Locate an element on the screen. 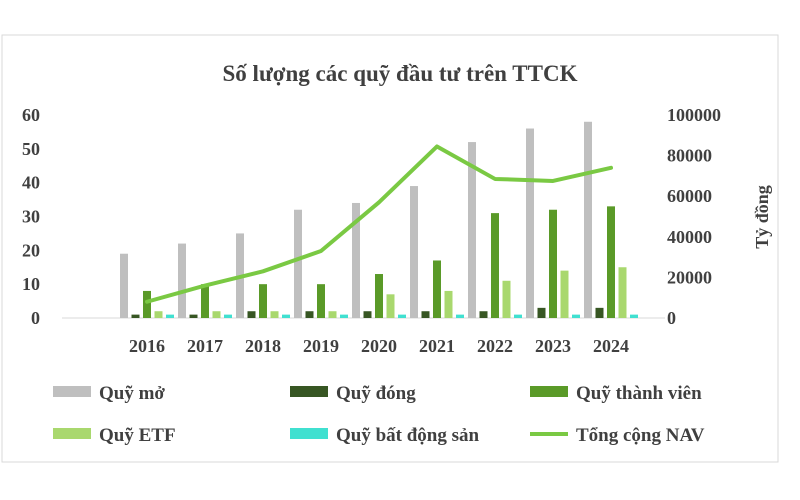 Image resolution: width=800 pixels, height=500 pixels. y-tick-label: 20 is located at coordinates (31, 250).